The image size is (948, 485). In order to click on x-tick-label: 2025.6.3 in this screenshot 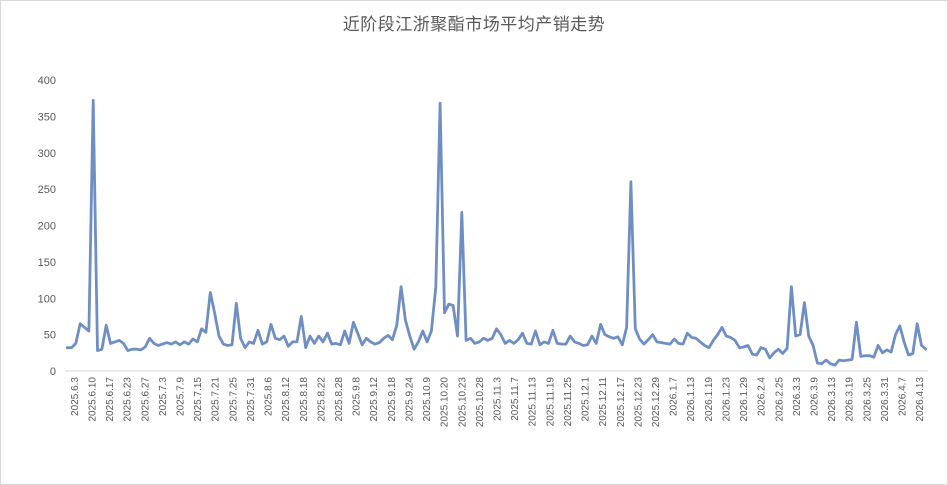, I will do `click(75, 396)`.